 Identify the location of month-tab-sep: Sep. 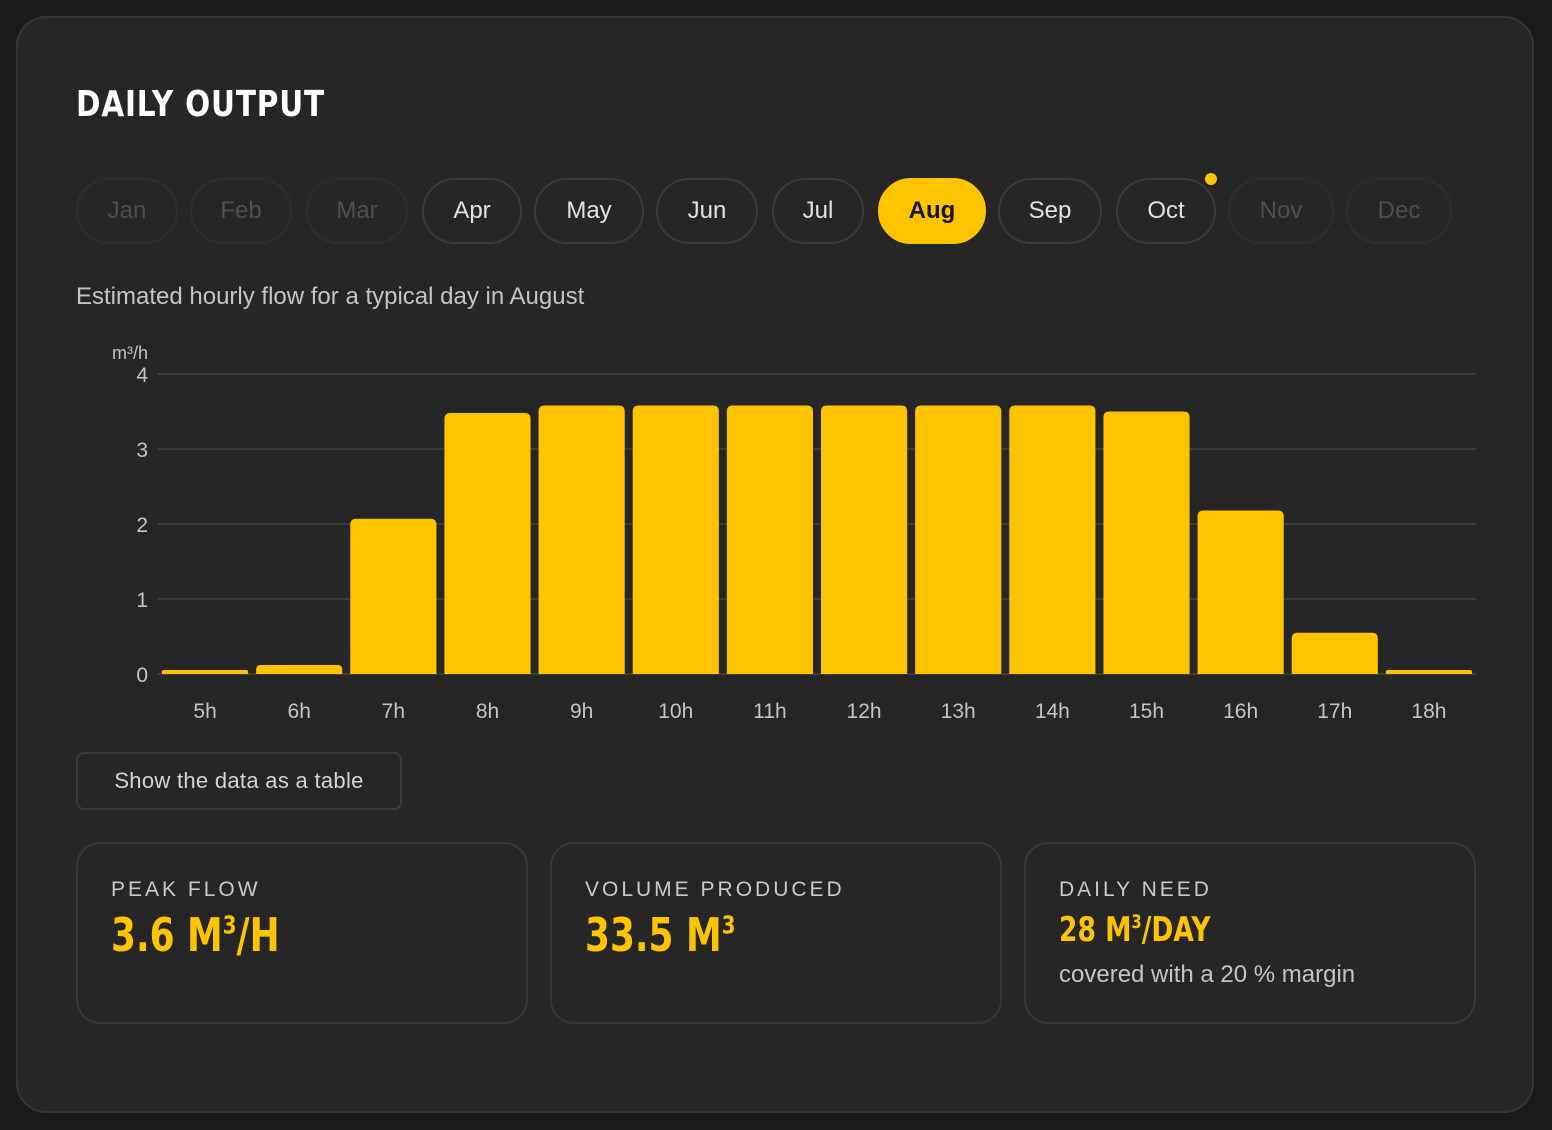
(1050, 211).